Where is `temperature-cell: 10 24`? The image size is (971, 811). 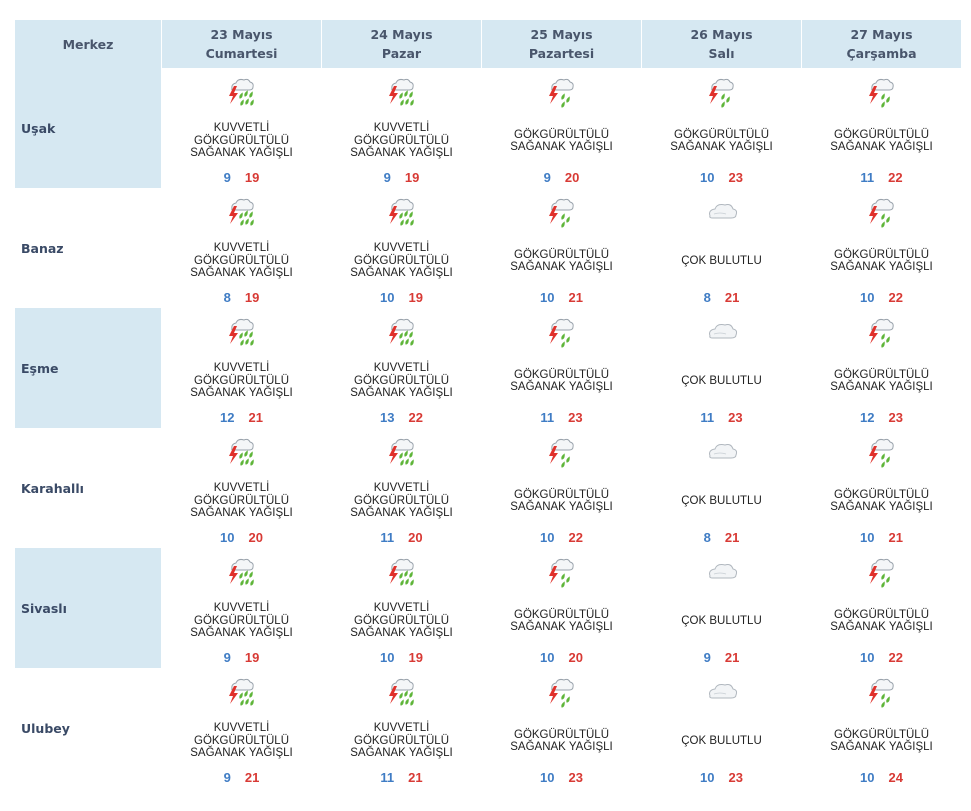
temperature-cell: 10 24 is located at coordinates (882, 777).